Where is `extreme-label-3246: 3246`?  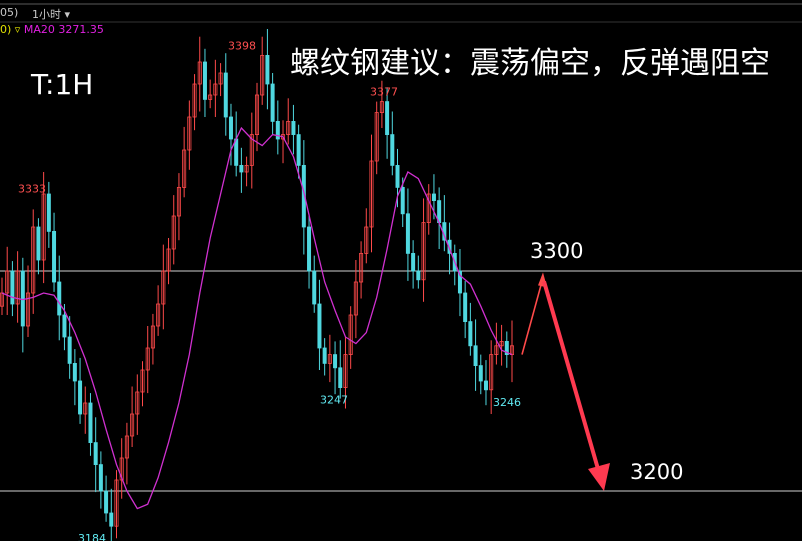
extreme-label-3246: 3246 is located at coordinates (507, 402).